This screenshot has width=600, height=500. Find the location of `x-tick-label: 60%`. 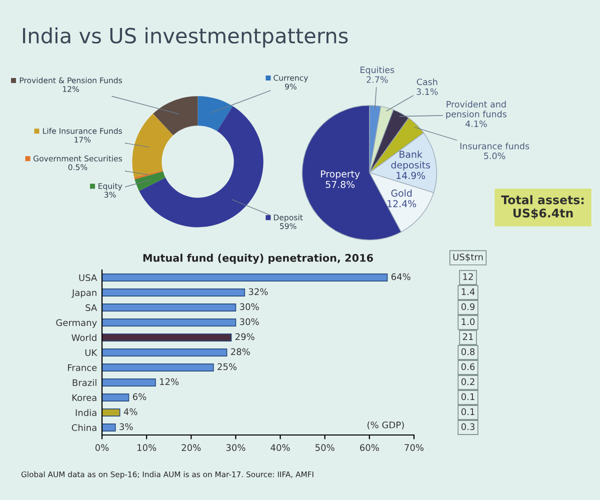

x-tick-label: 60% is located at coordinates (369, 448).